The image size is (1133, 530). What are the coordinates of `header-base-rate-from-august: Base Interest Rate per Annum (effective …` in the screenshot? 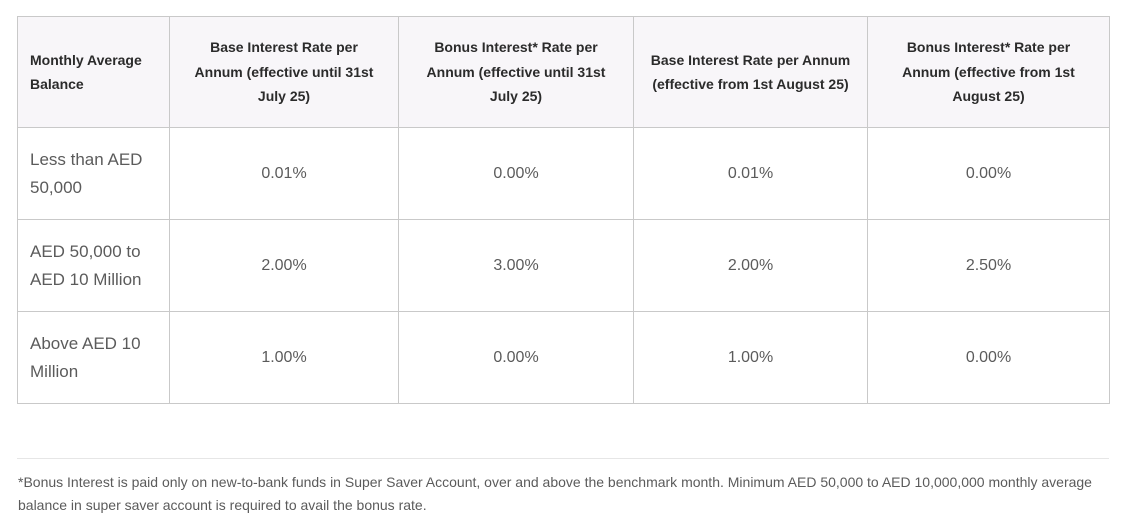 It's located at (750, 72).